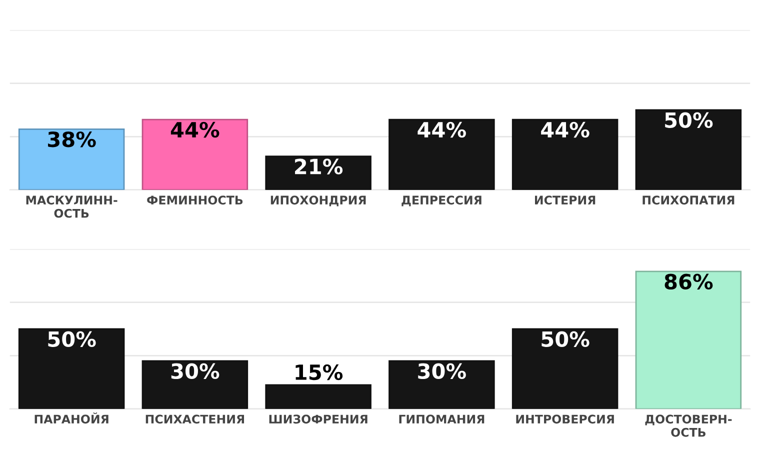 The width and height of the screenshot is (760, 470). I want to click on x-tick-label: ФЕМИННОСТЬ, so click(195, 200).